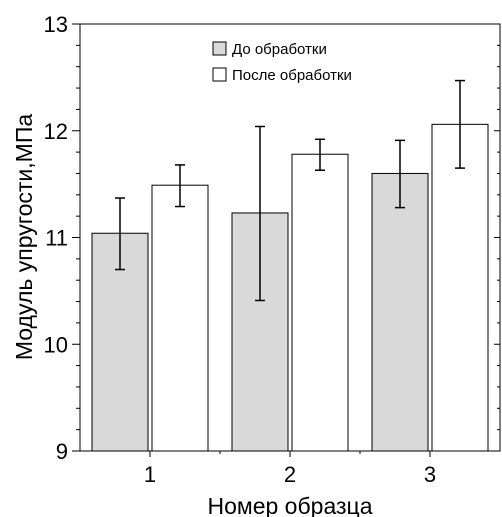  Describe the element at coordinates (219, 48) in the screenshot. I see `legend-swatch-before` at that location.